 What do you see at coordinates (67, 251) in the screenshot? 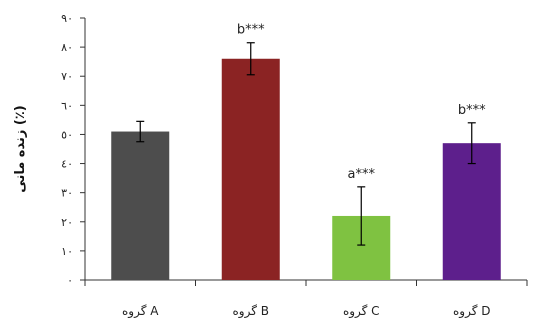
I see `y-tick-label: ١٠` at bounding box center [67, 251].